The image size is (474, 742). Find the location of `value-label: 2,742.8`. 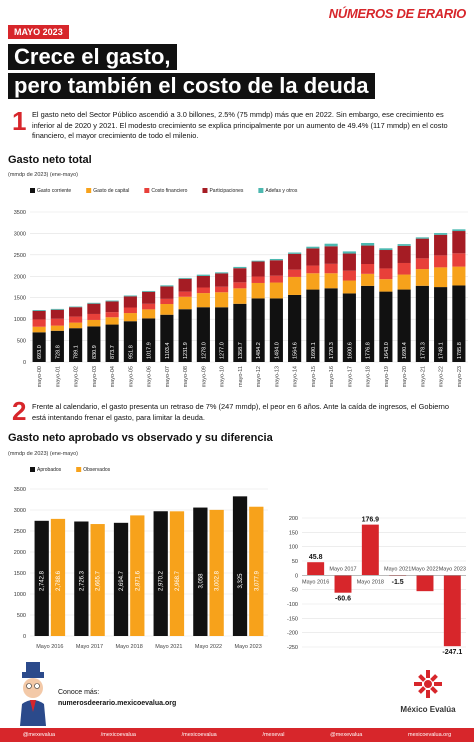

value-label: 2,742.8 is located at coordinates (43, 580).